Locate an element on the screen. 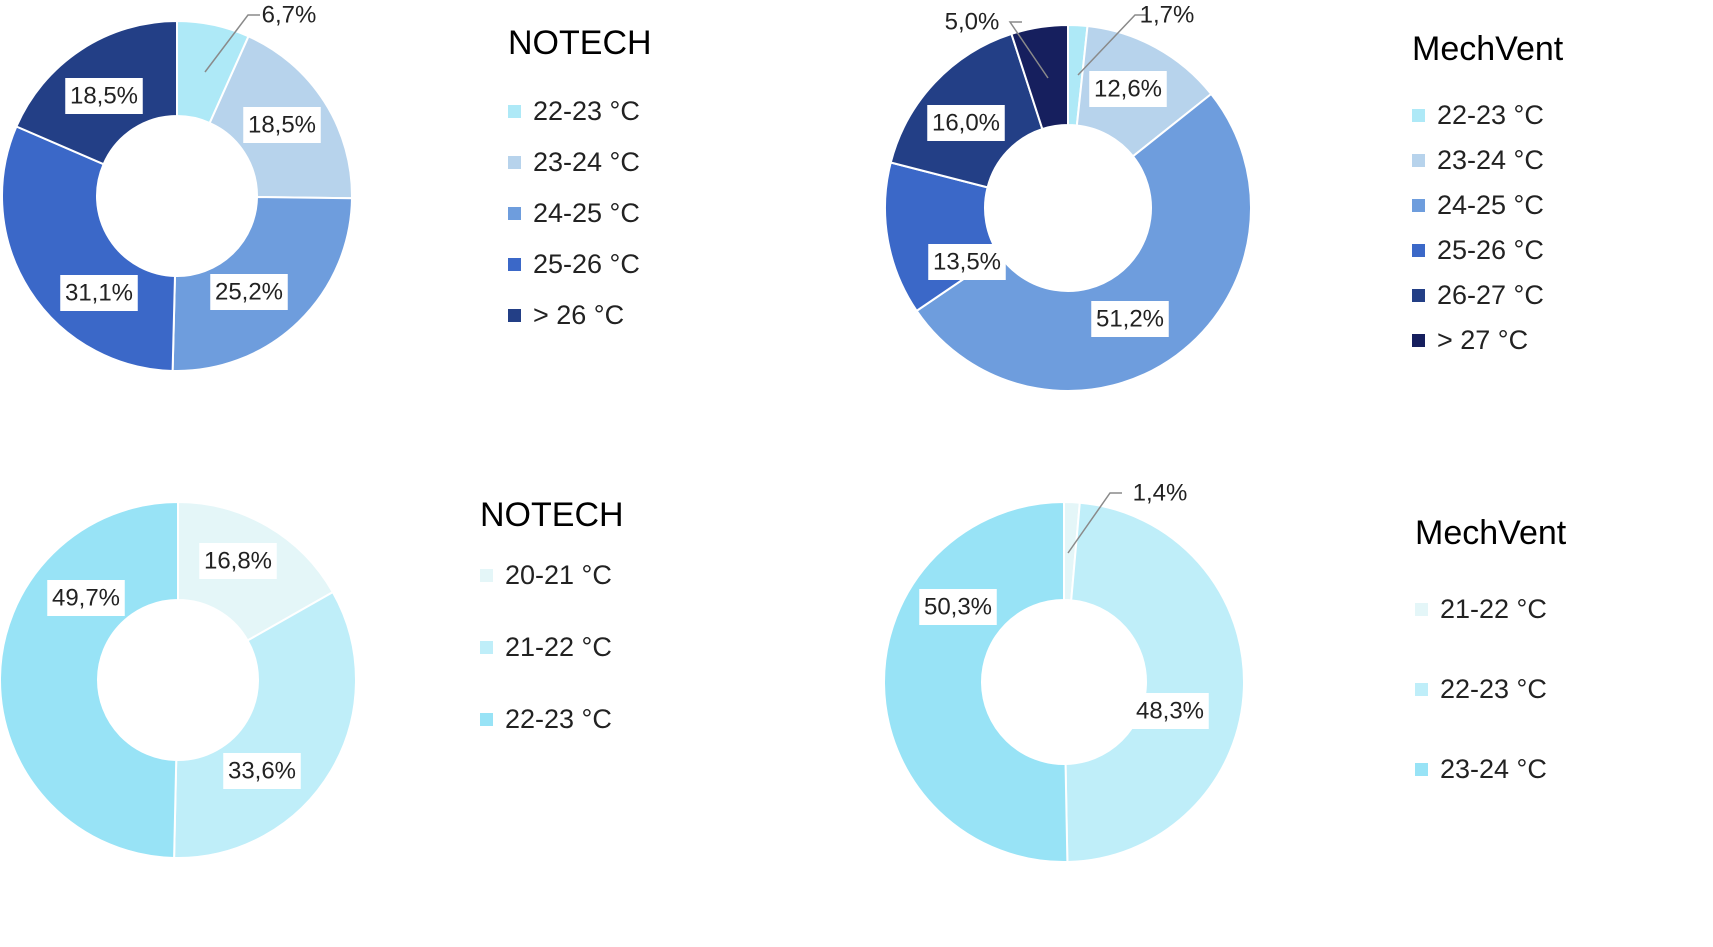 The width and height of the screenshot is (1713, 947). data-label: 5,0% is located at coordinates (972, 22).